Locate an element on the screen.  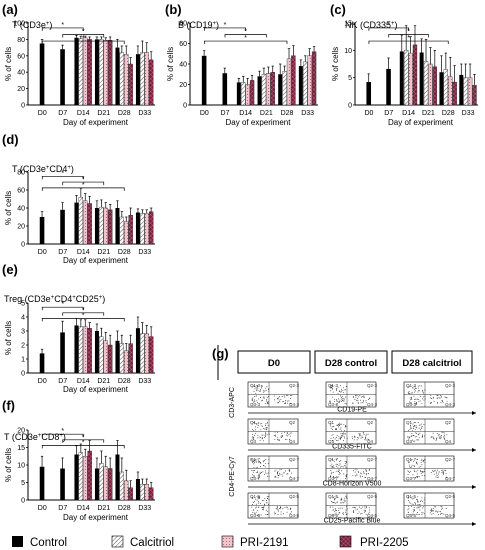
panel-label-b: (b) is located at coordinates (173, 9).